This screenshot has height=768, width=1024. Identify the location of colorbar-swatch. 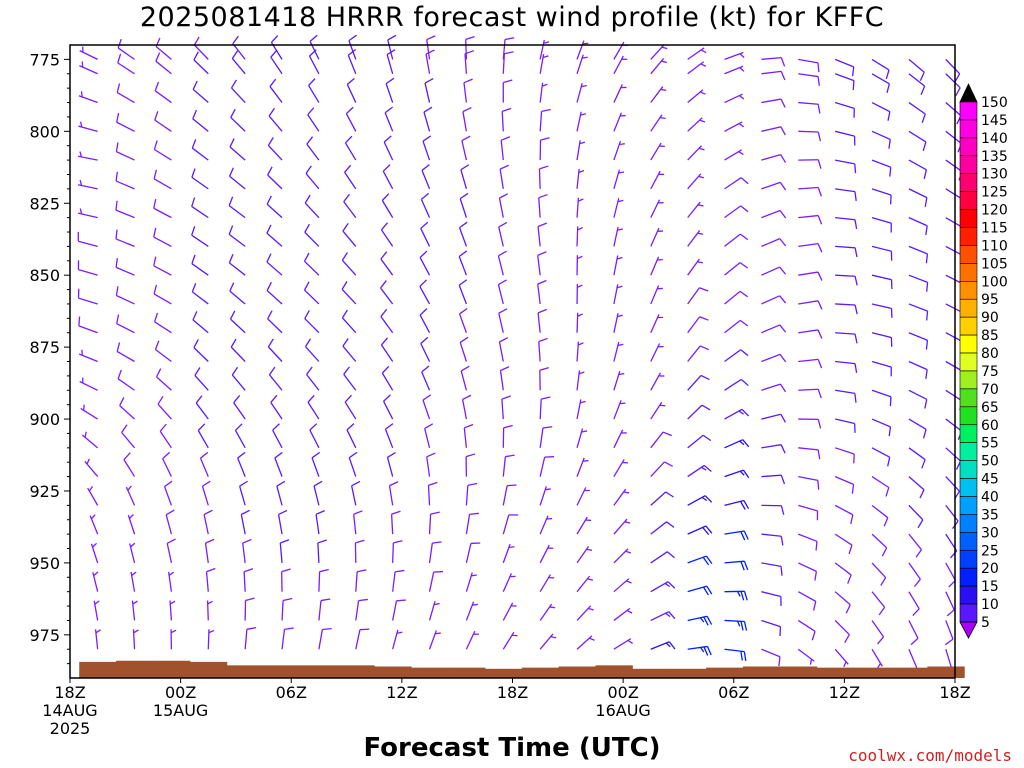
(968, 308).